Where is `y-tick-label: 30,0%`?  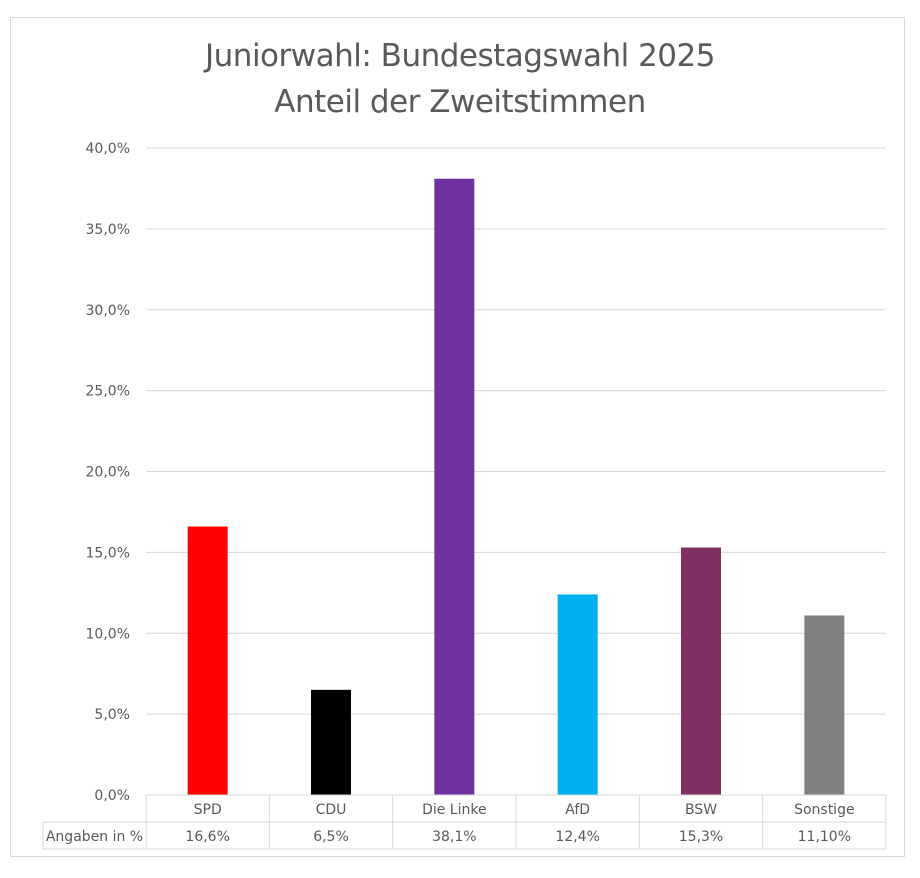
y-tick-label: 30,0% is located at coordinates (108, 311).